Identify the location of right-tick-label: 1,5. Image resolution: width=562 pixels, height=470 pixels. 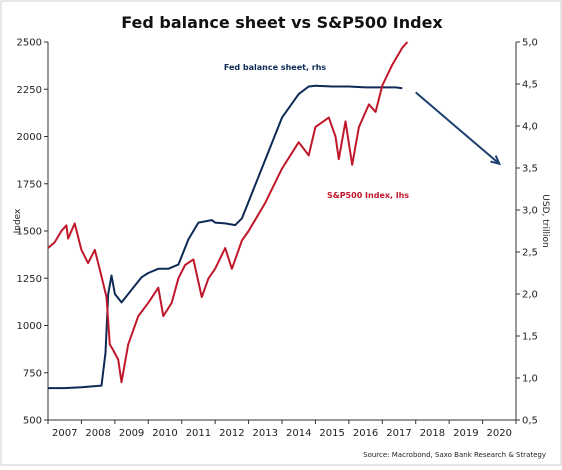
(530, 337).